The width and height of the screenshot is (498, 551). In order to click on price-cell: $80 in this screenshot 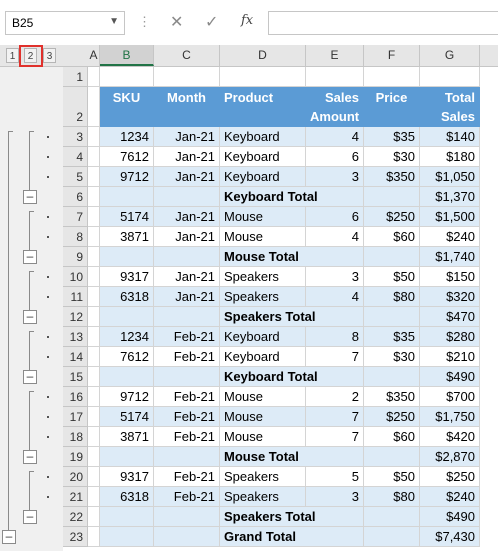, I will do `click(392, 297)`.